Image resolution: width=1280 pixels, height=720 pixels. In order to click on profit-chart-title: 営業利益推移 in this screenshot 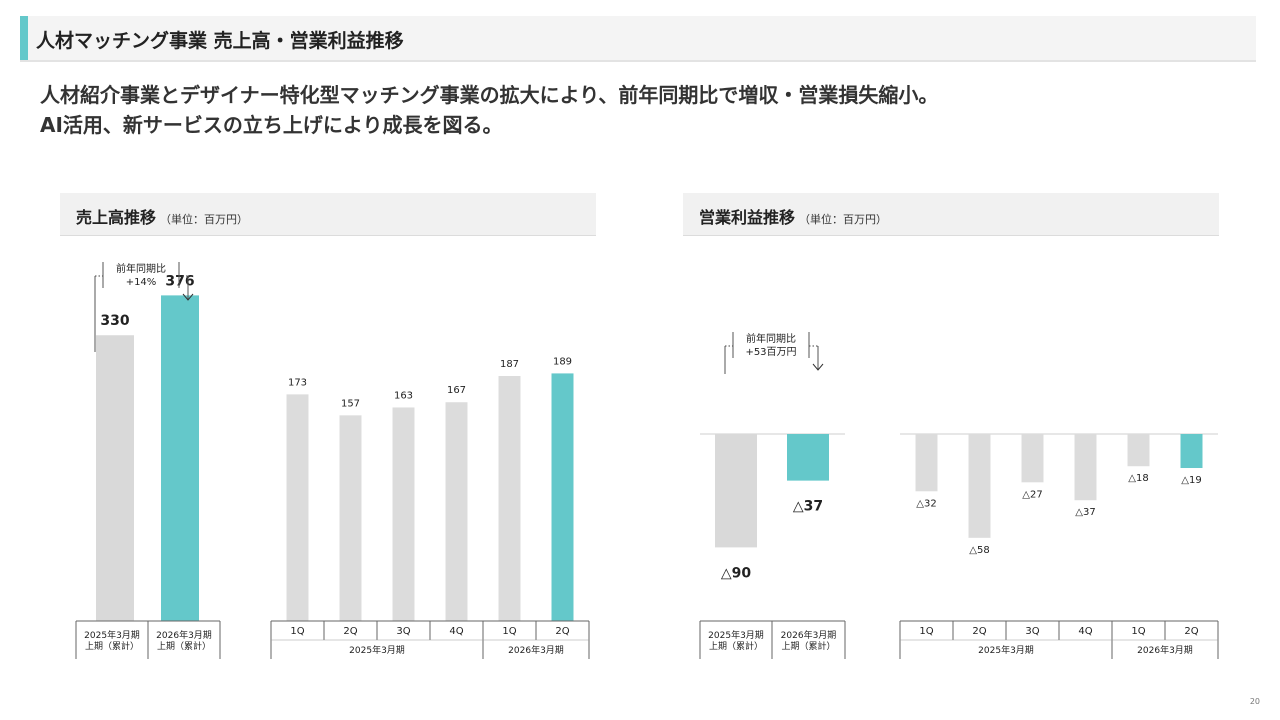, I will do `click(747, 217)`.